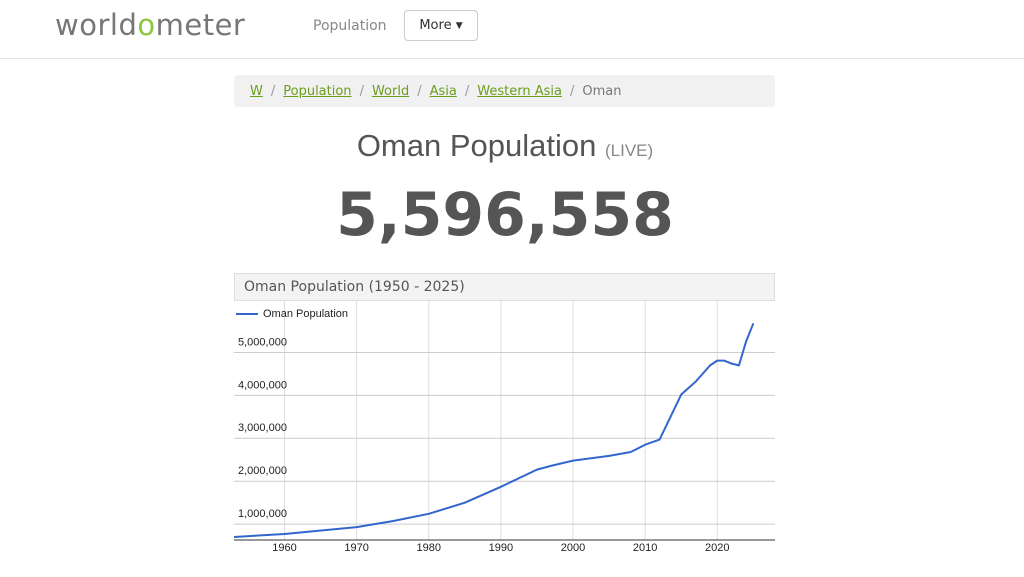 This screenshot has height=577, width=1024. Describe the element at coordinates (262, 342) in the screenshot. I see `y-tick-label: 5,000,000` at that location.